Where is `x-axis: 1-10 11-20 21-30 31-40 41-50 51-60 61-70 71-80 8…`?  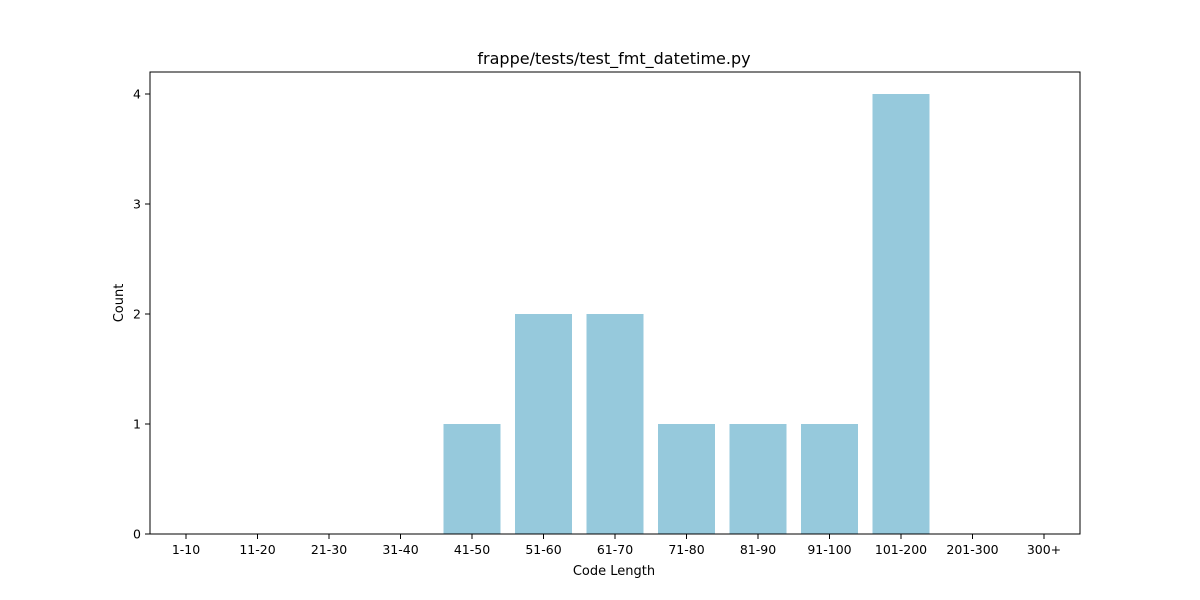
x-axis: 1-10 11-20 21-30 31-40 41-50 51-60 61-70 71-80 8… is located at coordinates (616, 545).